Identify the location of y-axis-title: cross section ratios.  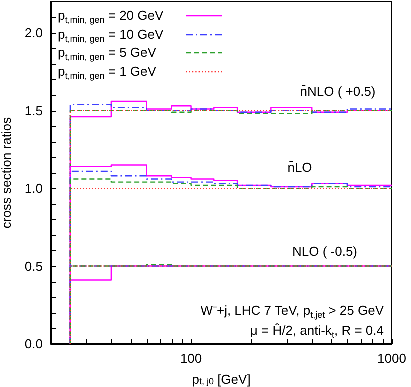
(7, 172).